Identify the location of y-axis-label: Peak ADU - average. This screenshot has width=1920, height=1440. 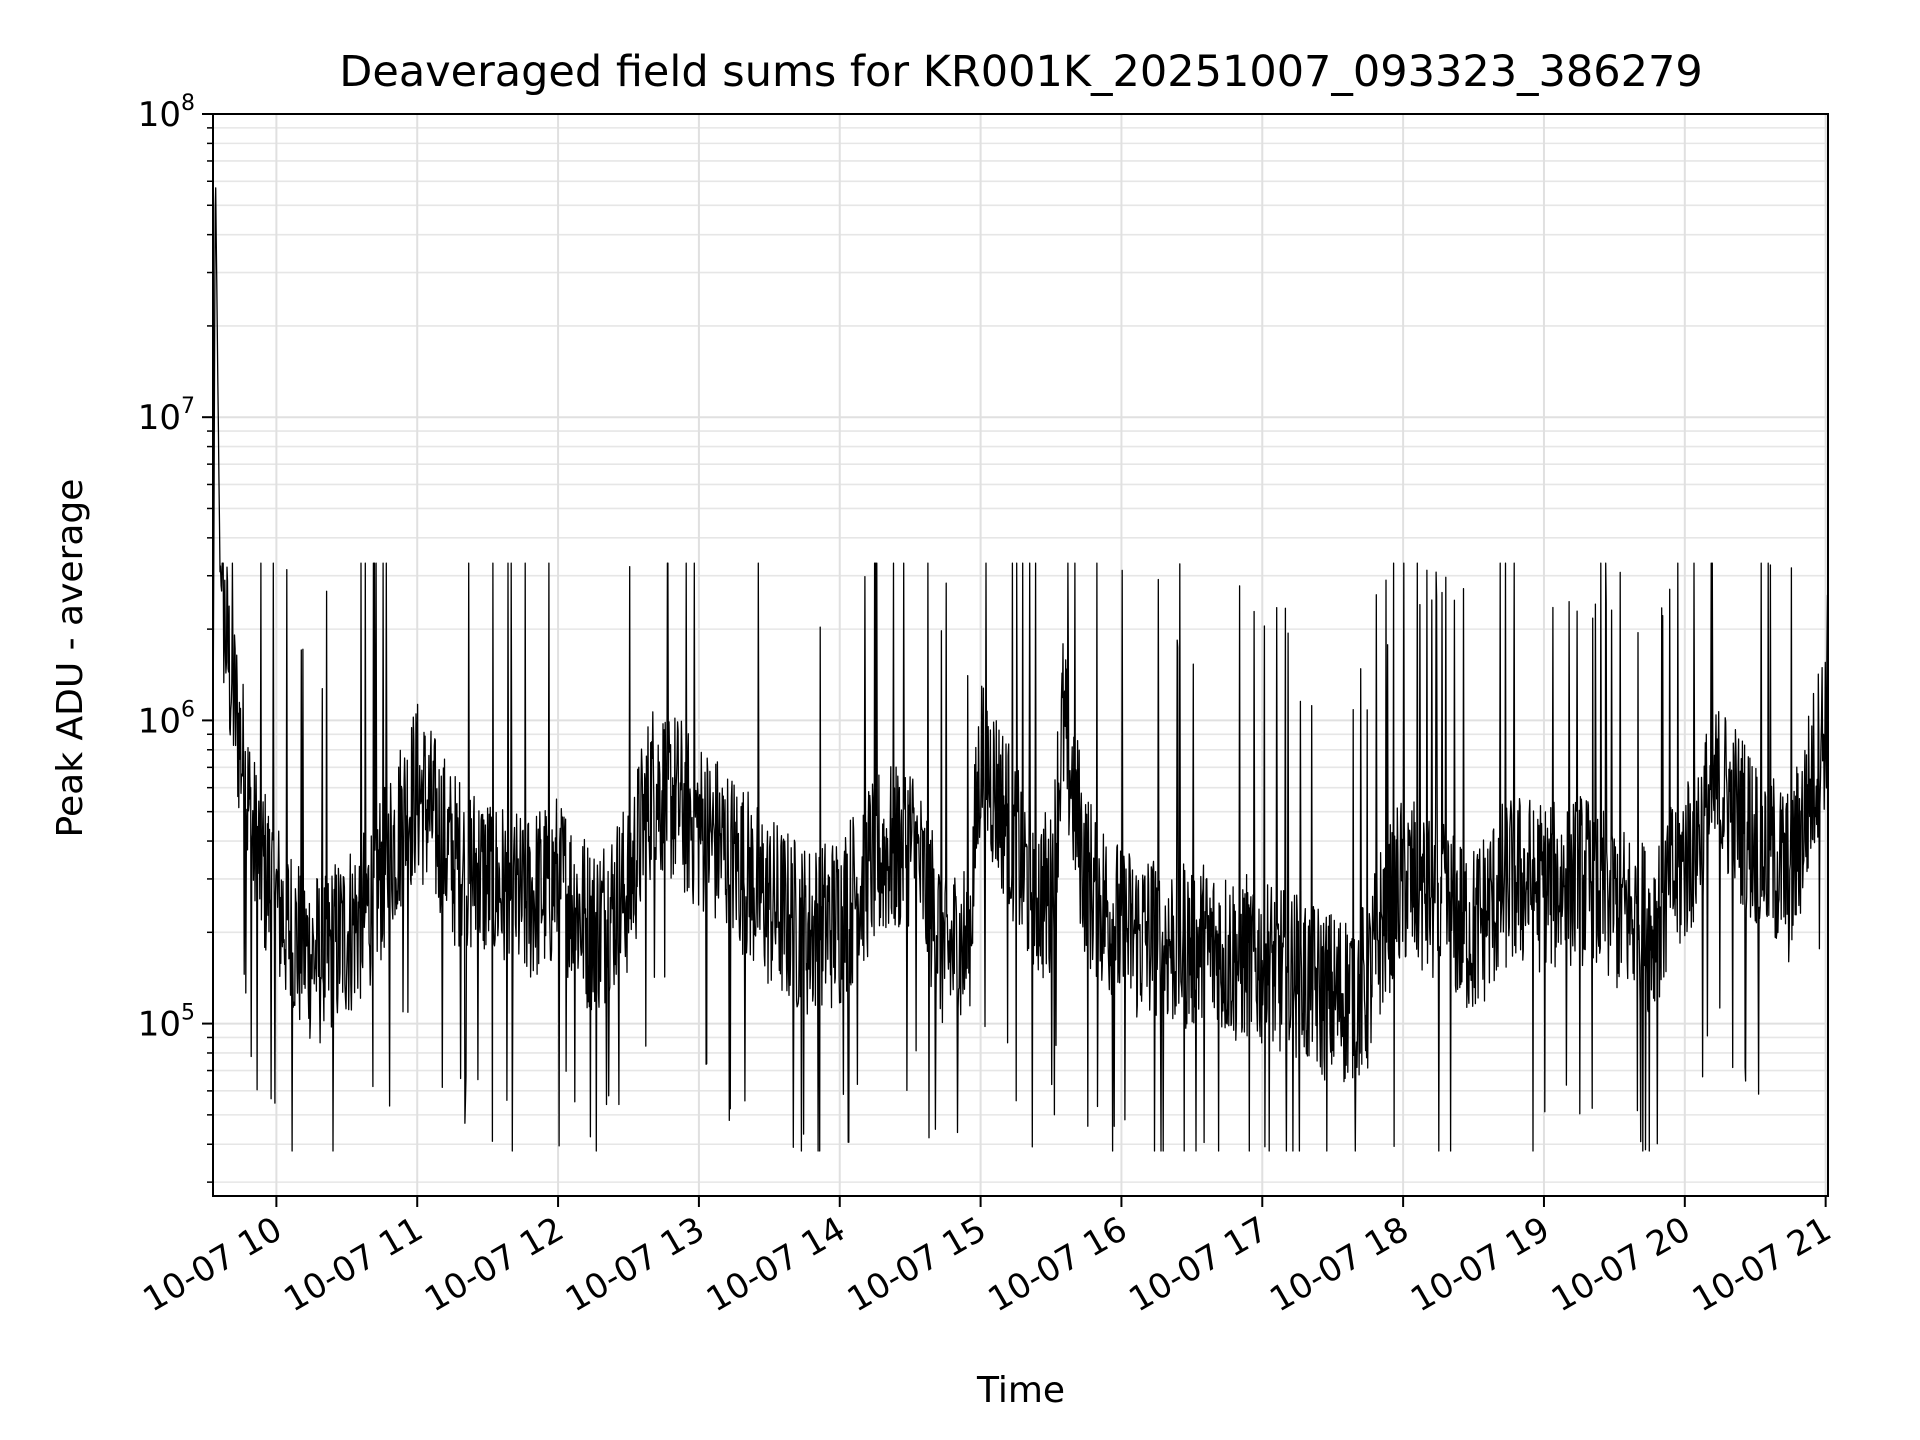
(70, 658).